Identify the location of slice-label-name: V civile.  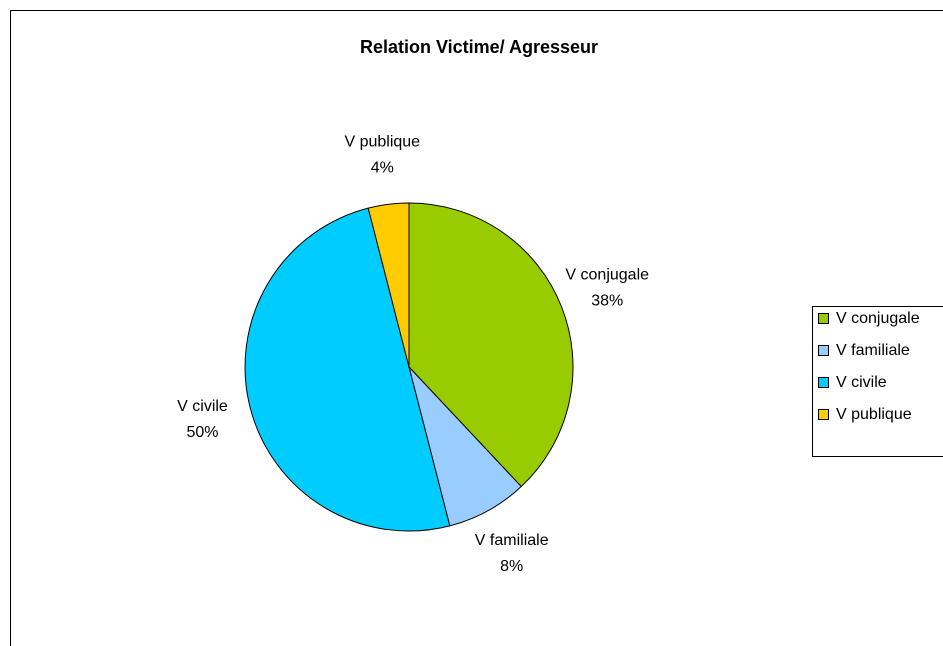
(202, 406).